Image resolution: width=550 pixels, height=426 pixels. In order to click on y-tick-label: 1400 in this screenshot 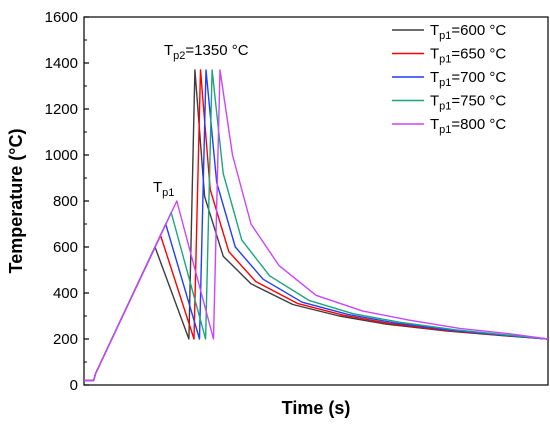, I will do `click(61, 63)`.